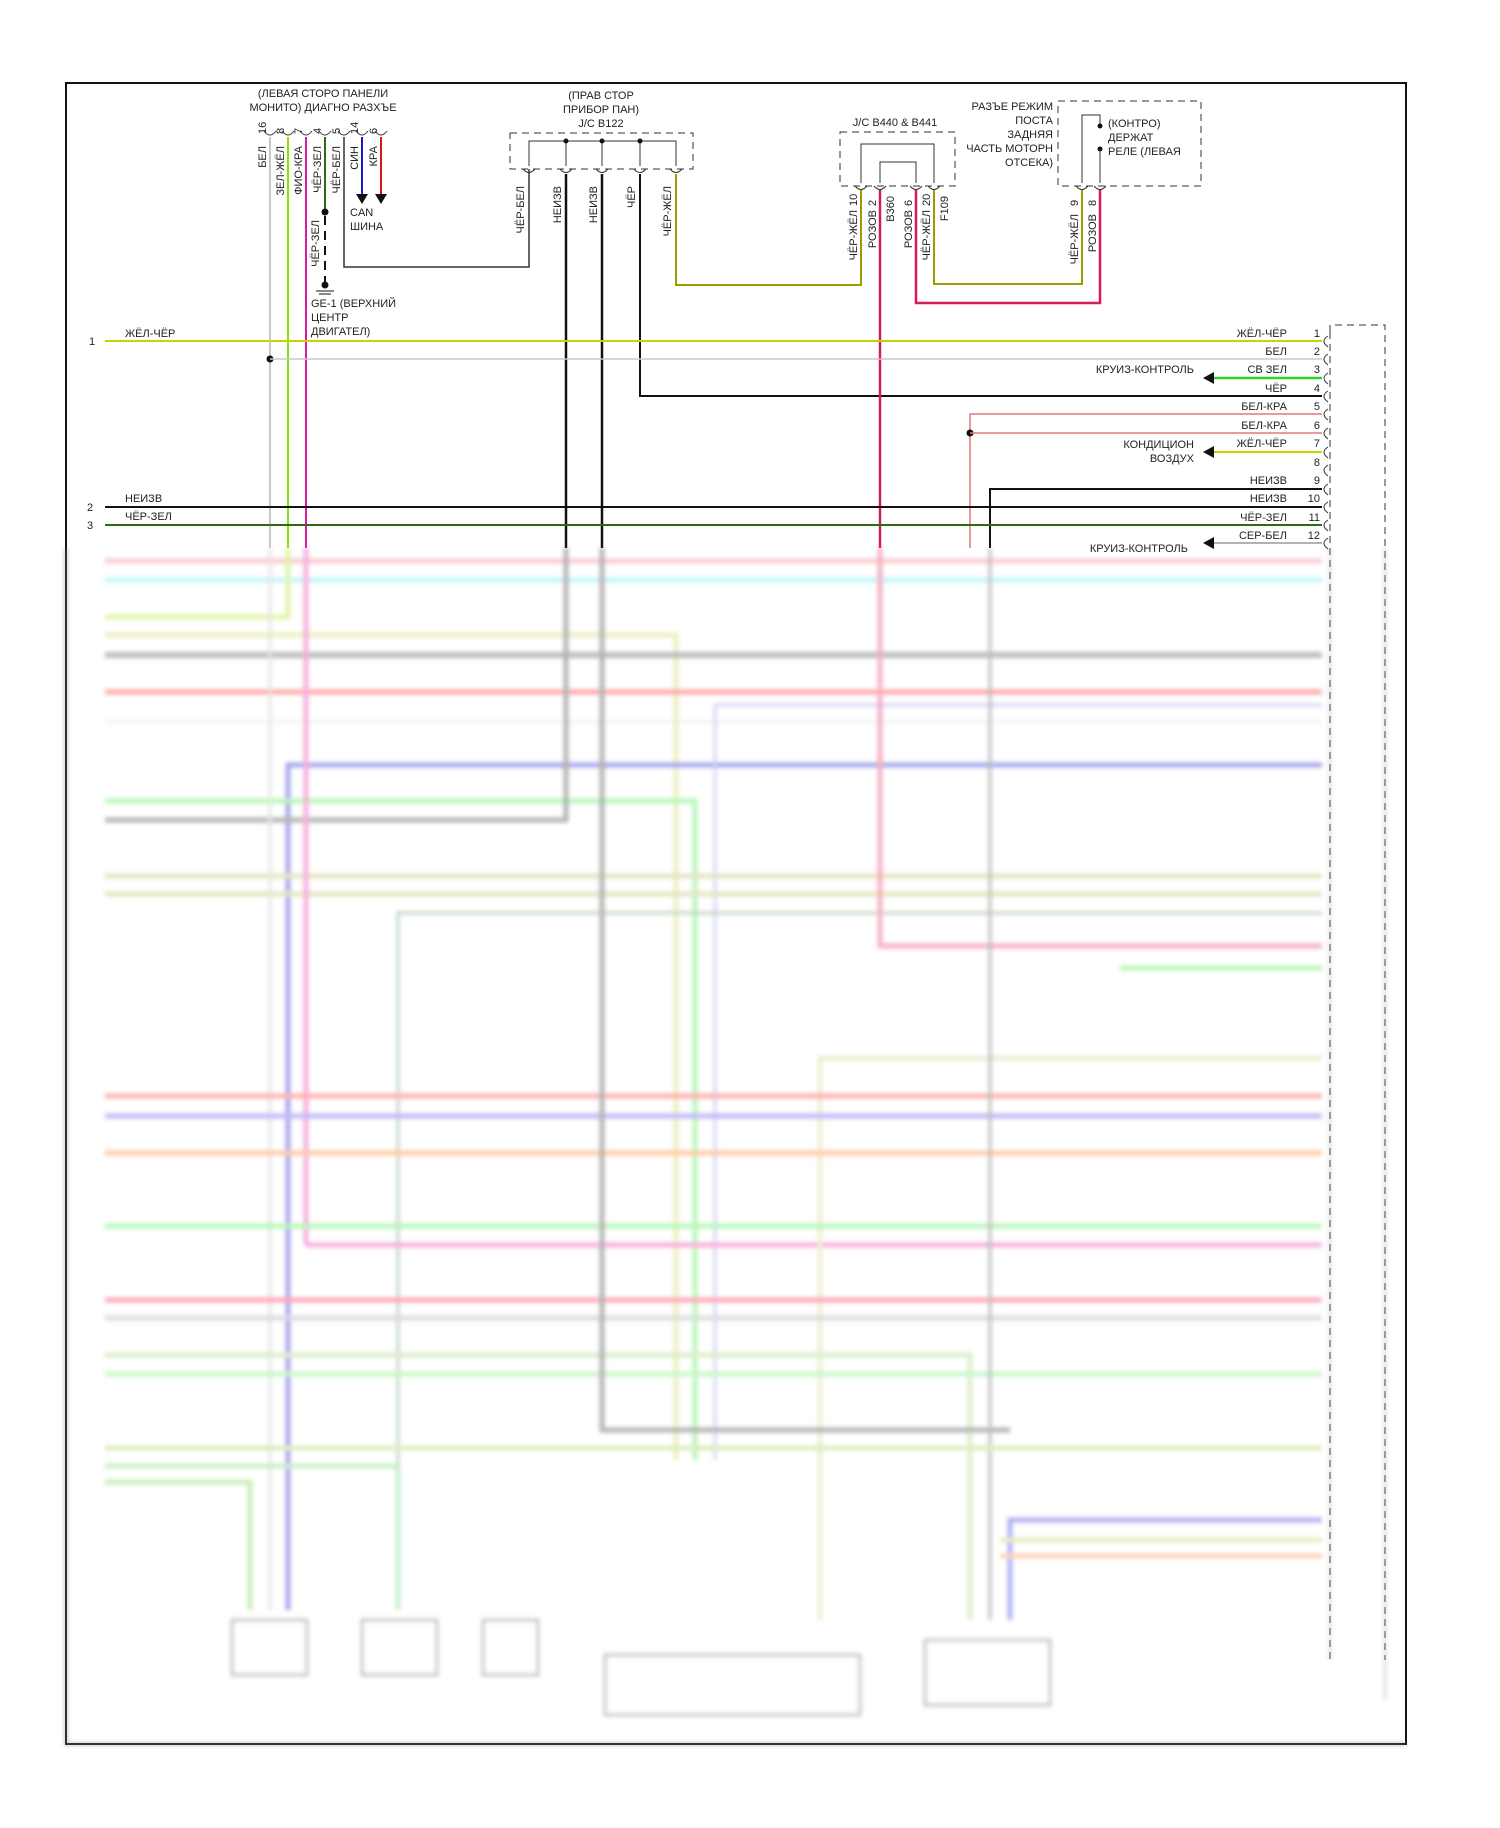 This screenshot has height=1828, width=1500. Describe the element at coordinates (1029, 163) in the screenshot. I see `relay-connector-label: ОТСЕКА)` at that location.